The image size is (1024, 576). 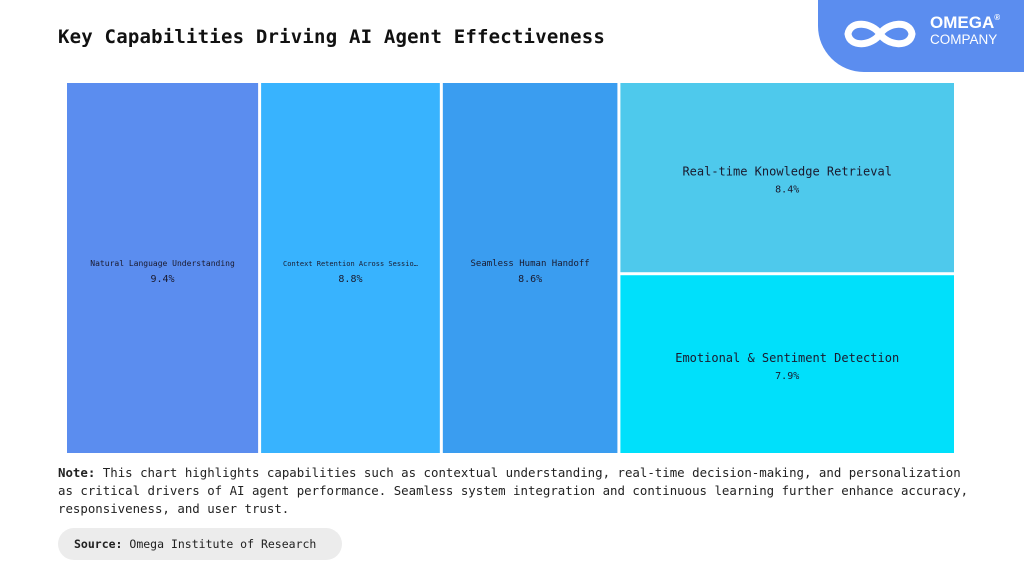 What do you see at coordinates (964, 39) in the screenshot?
I see `logo-sub: COMPANY` at bounding box center [964, 39].